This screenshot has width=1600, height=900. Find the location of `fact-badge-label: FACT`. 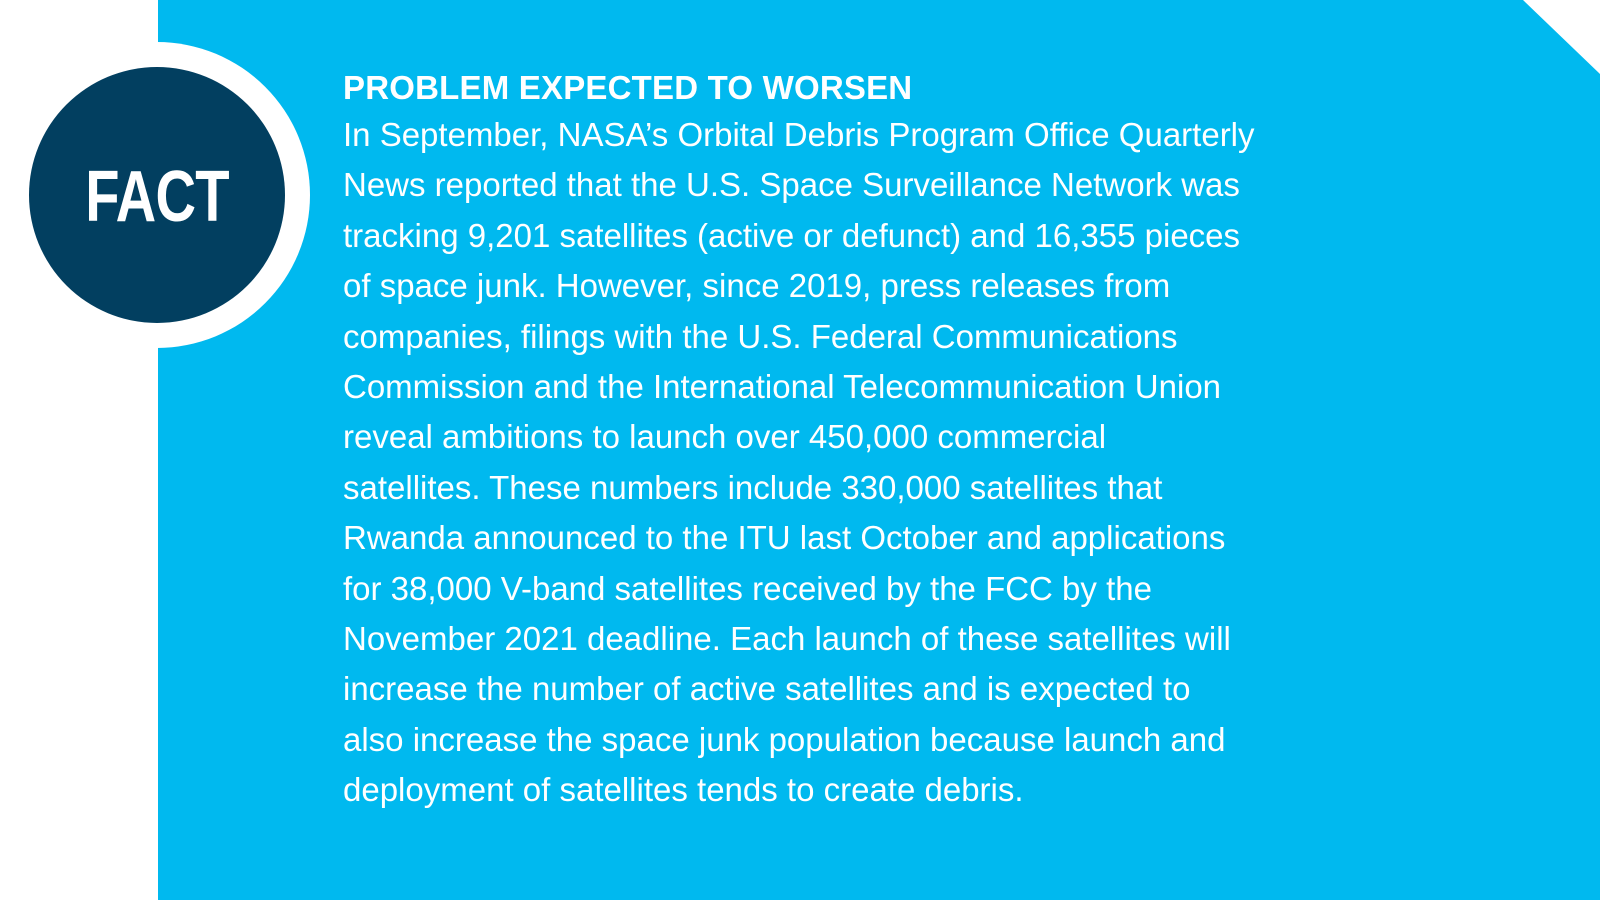

fact-badge-label: FACT is located at coordinates (157, 197).